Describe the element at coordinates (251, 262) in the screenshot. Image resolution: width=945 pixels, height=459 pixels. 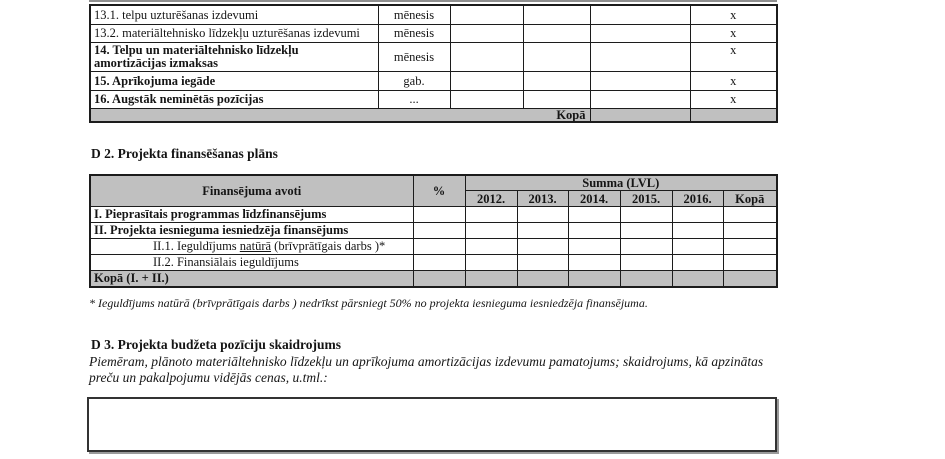
I see `row-label: II.2. Finansiālais ieguldījums` at that location.